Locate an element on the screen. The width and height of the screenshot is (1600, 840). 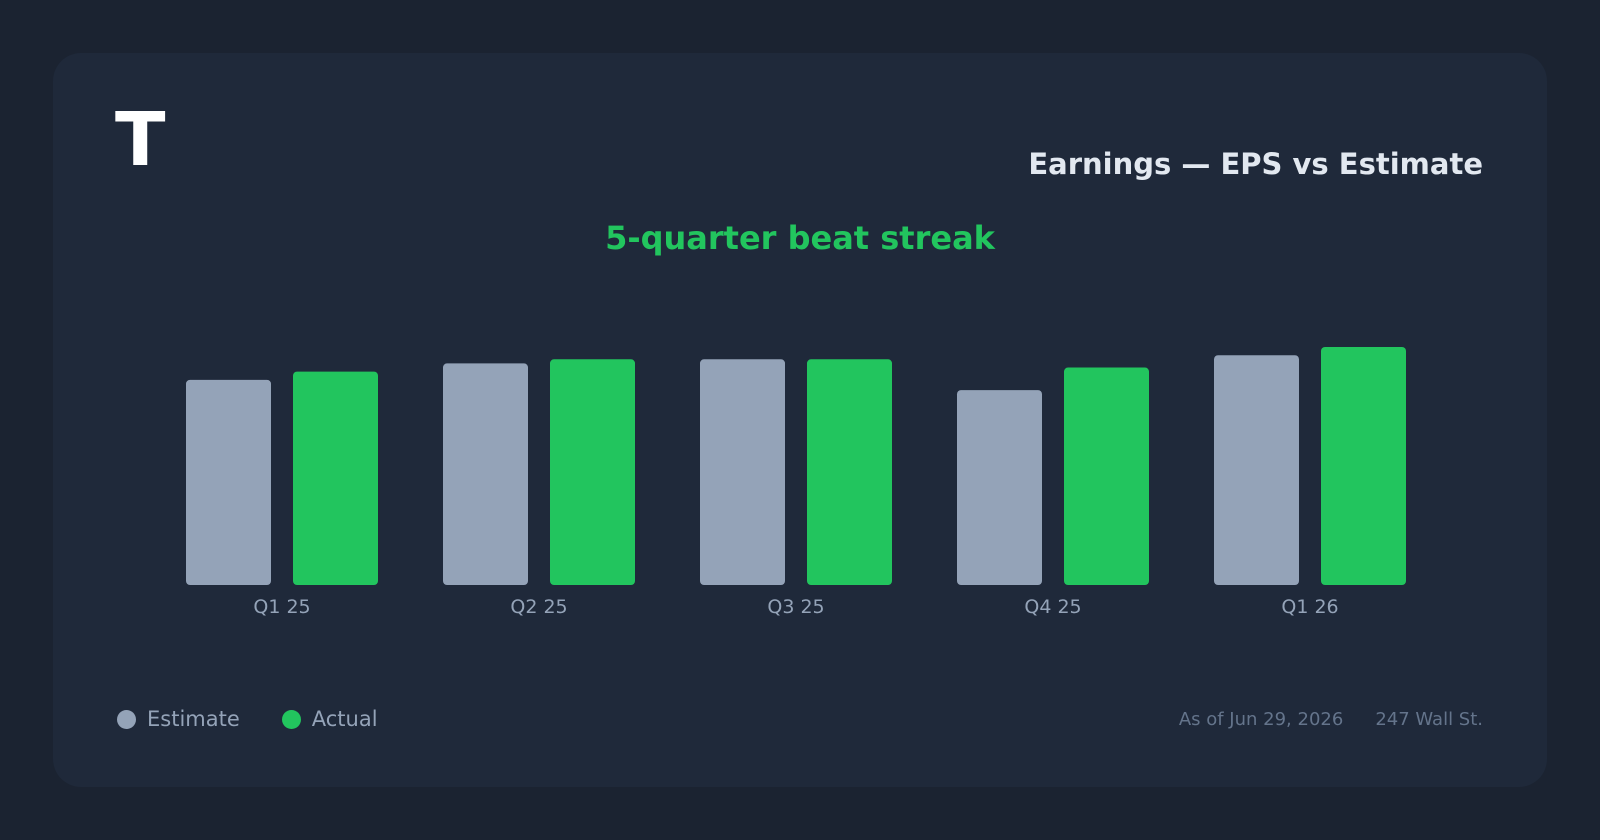
legend-swatch-estimate is located at coordinates (126, 719).